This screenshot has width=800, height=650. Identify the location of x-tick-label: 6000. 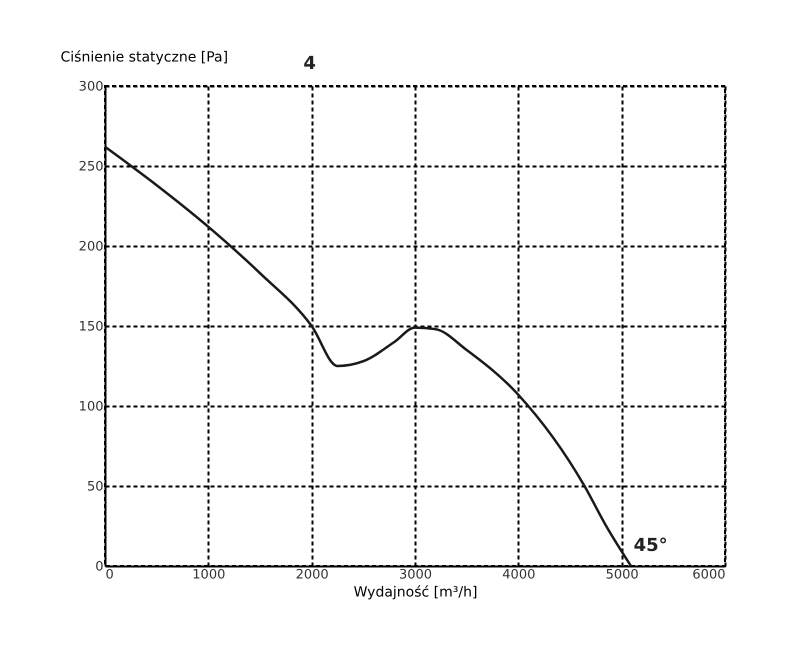
(709, 575).